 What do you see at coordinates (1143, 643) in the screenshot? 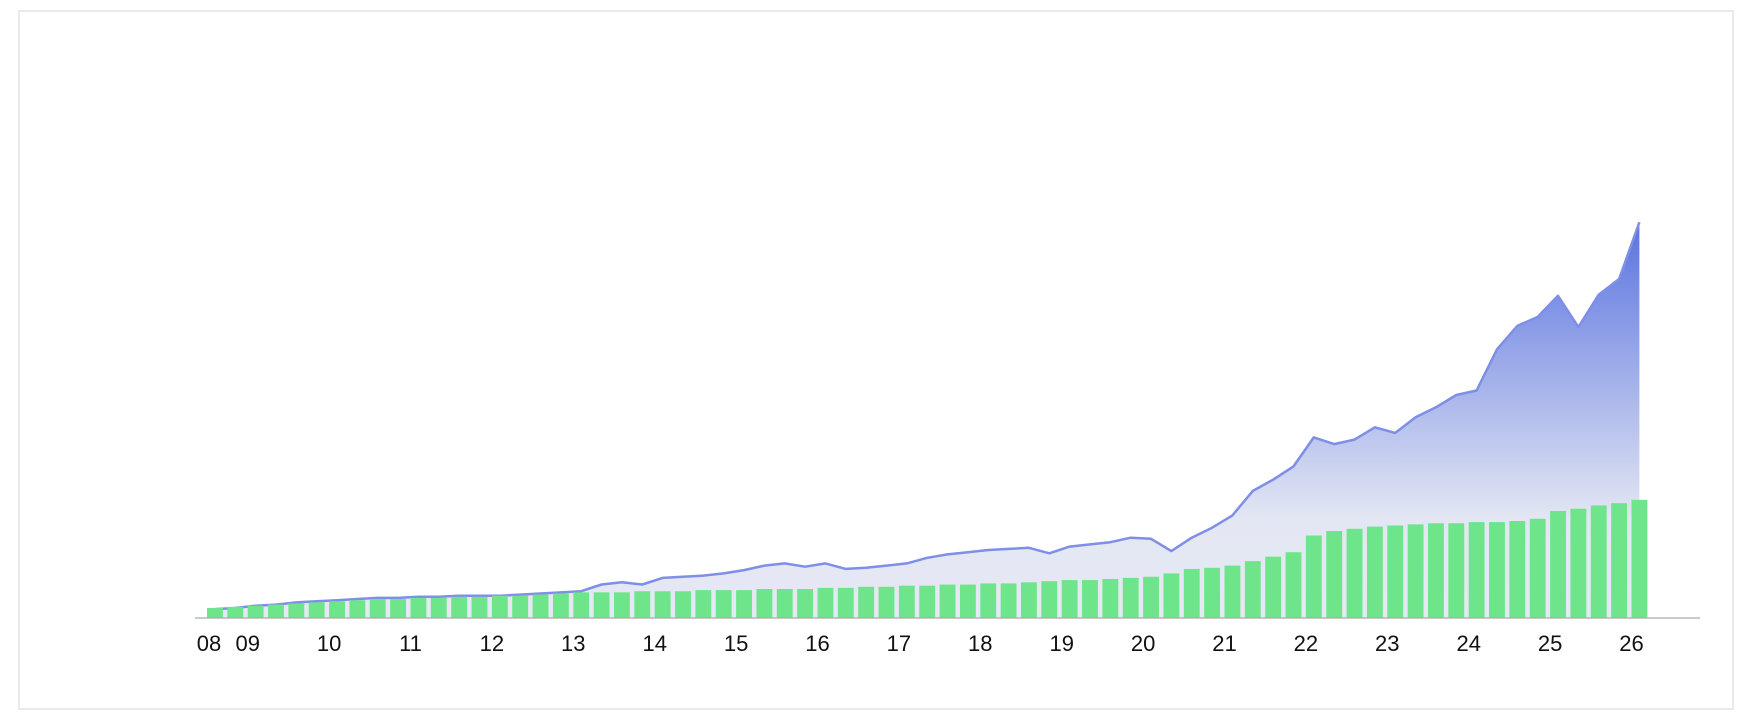
I see `x-tick-label: 20` at bounding box center [1143, 643].